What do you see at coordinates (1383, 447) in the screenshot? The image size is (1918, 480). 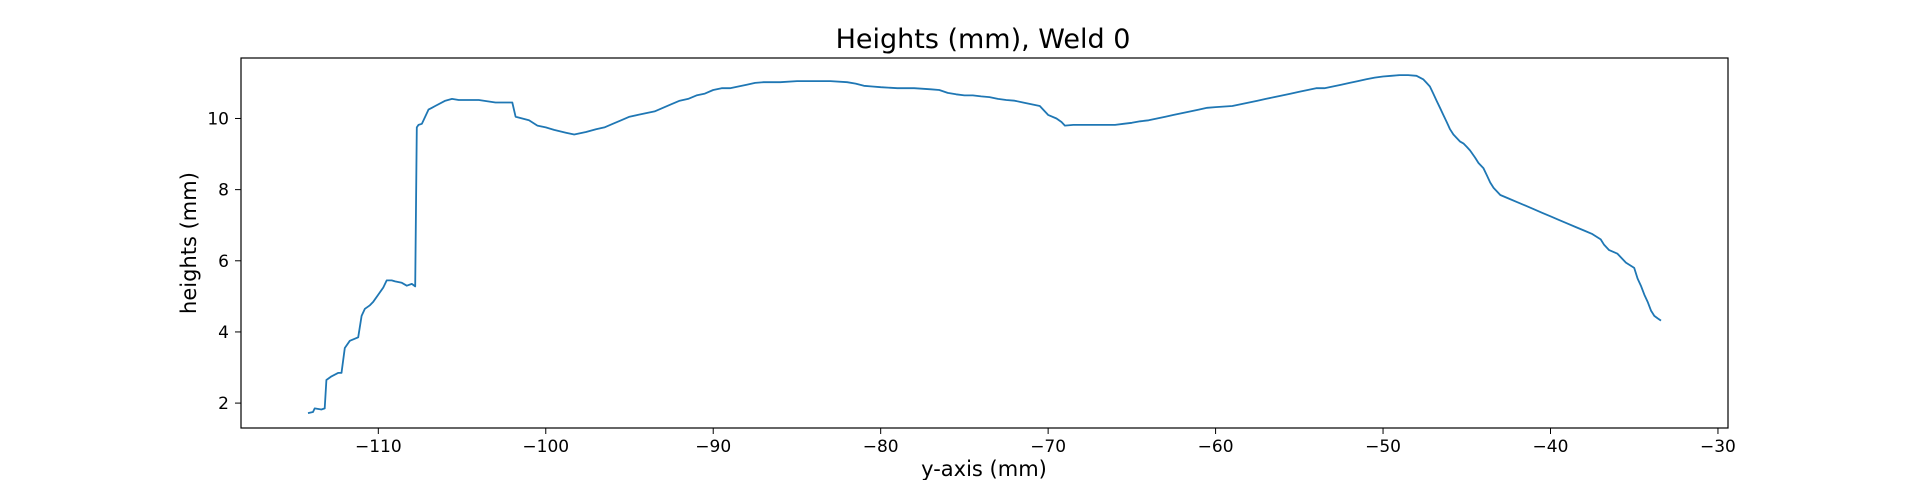 I see `x-tick-label: −50` at bounding box center [1383, 447].